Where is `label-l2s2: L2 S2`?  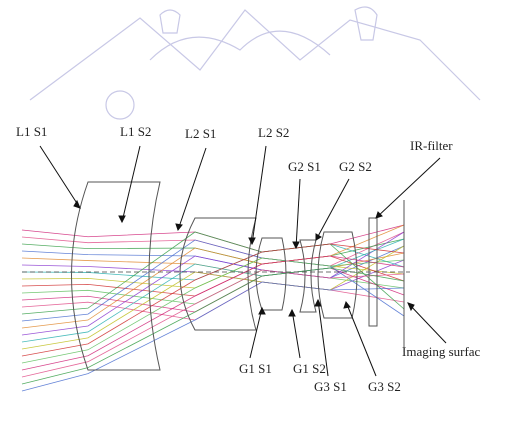 label-l2s2: L2 S2 is located at coordinates (273, 132).